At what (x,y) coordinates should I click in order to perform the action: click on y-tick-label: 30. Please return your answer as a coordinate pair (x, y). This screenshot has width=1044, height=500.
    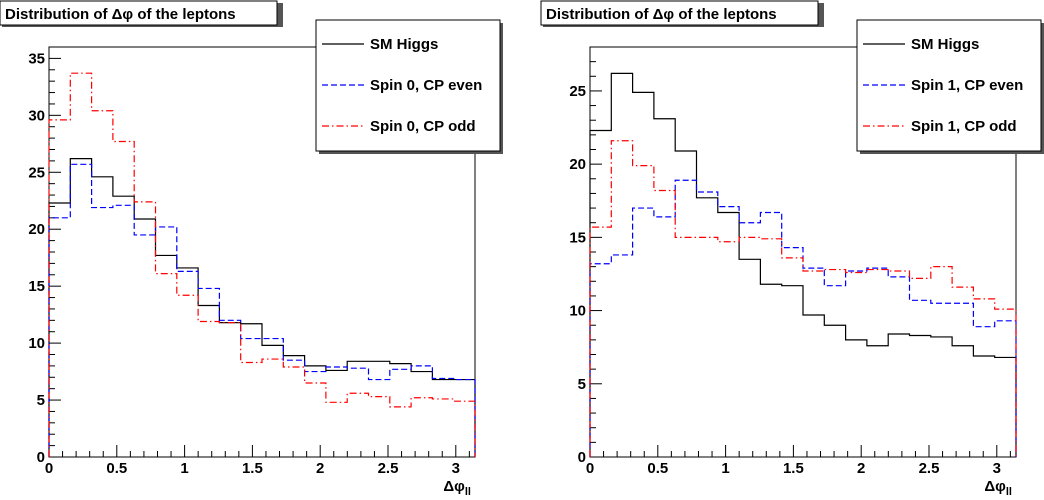
    Looking at the image, I should click on (36, 115).